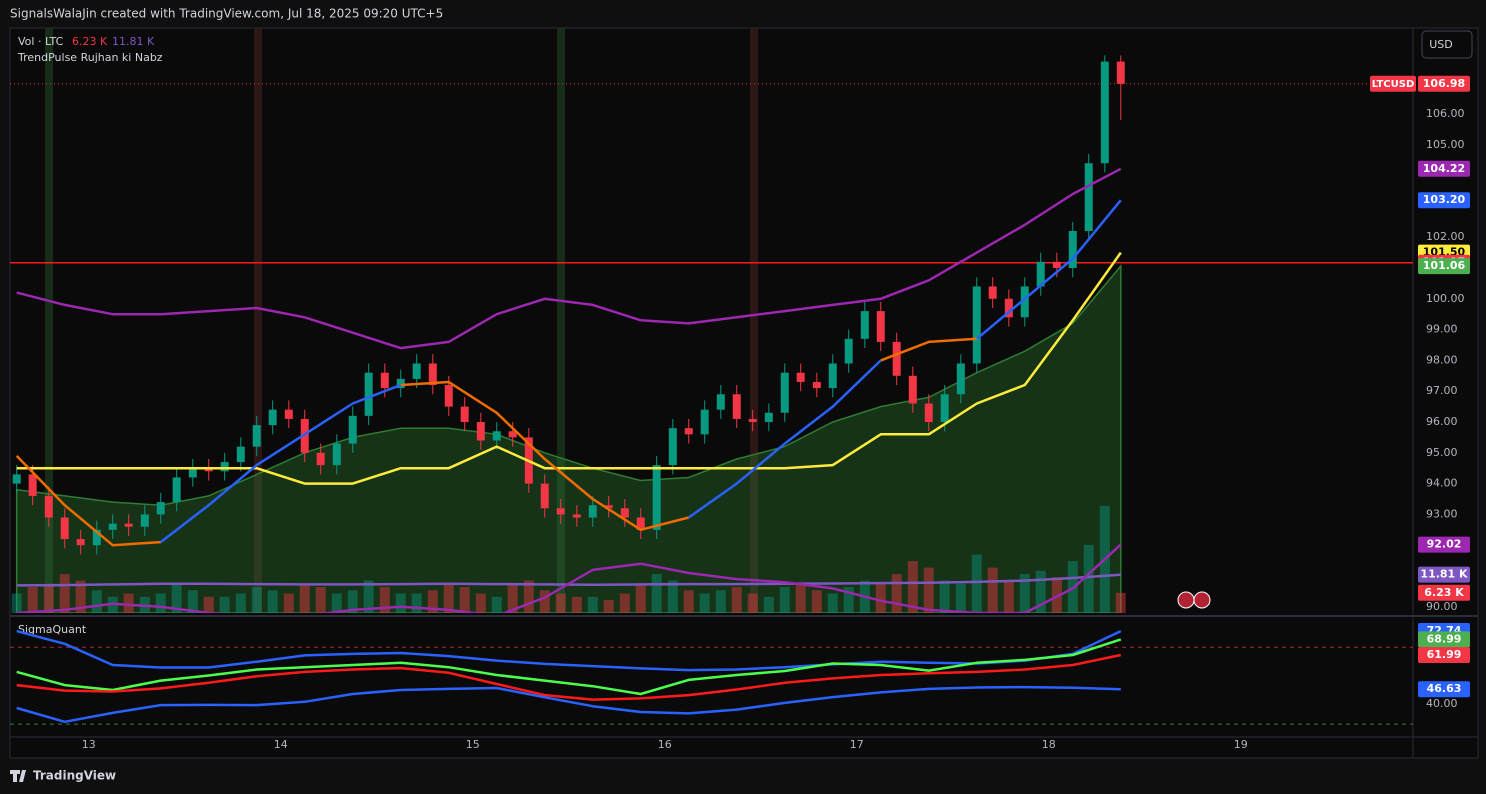 The height and width of the screenshot is (794, 1486). I want to click on price-label: 92.02, so click(1444, 544).